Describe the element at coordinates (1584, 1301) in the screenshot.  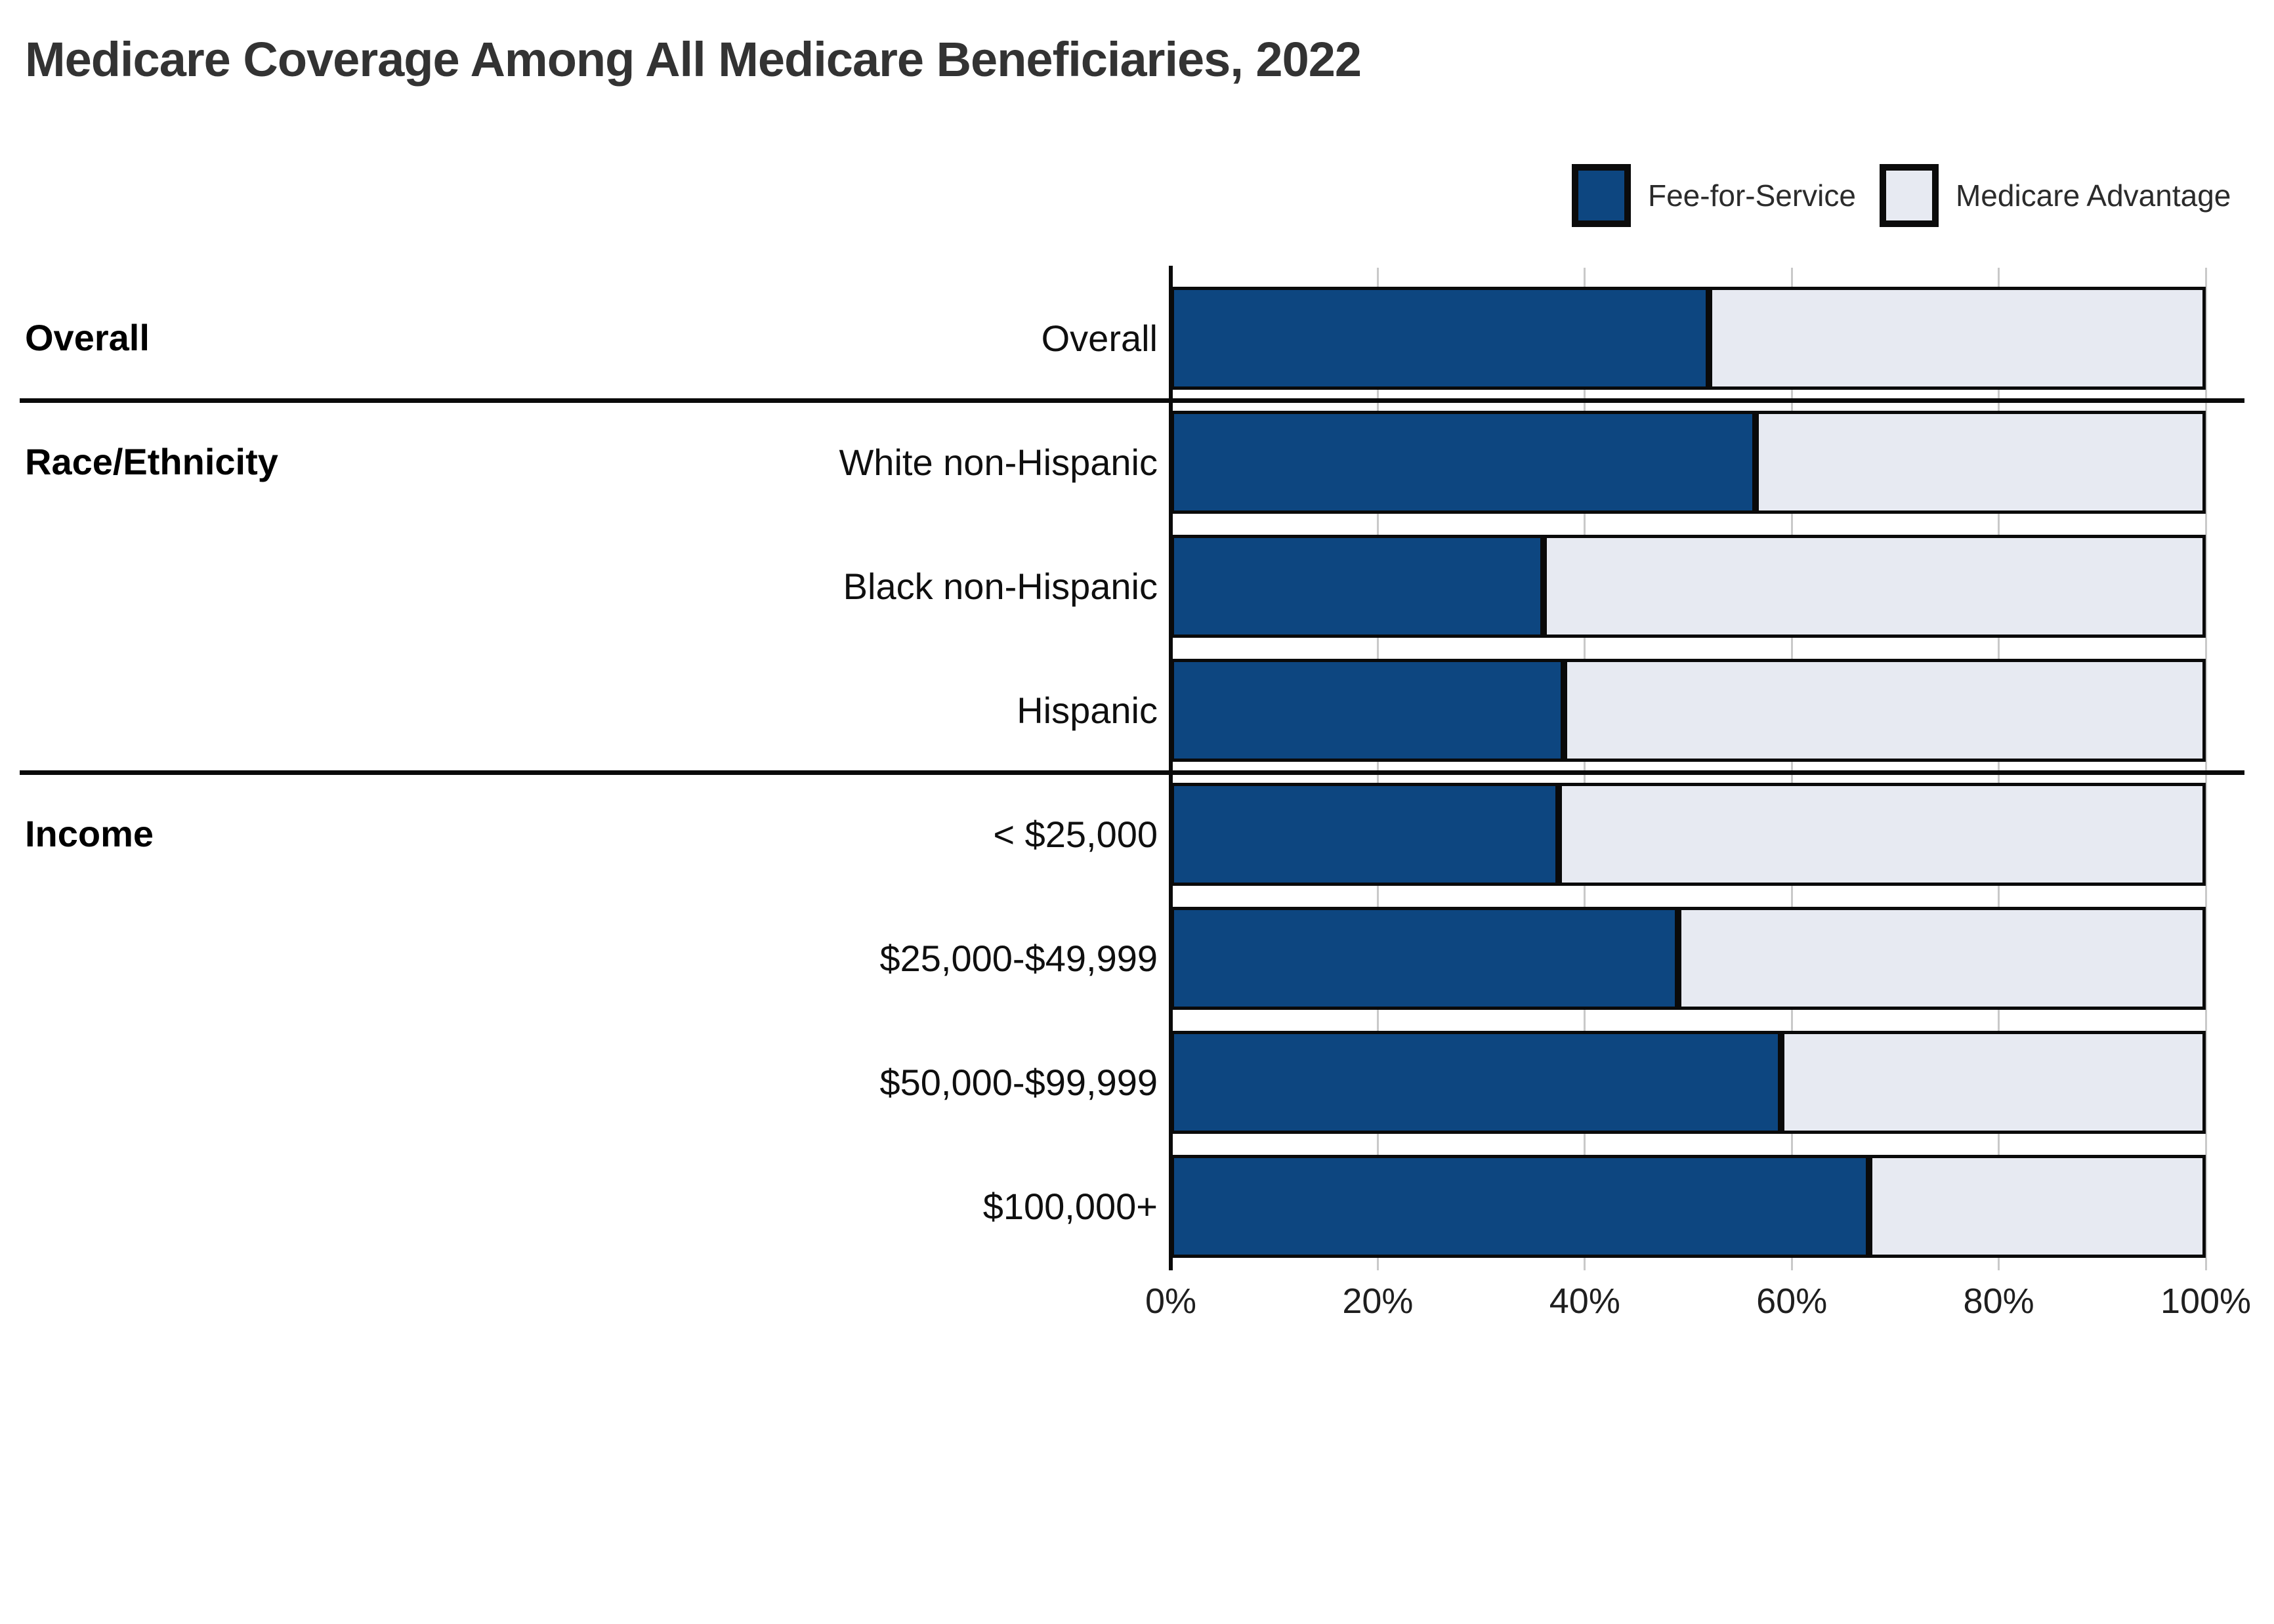
I see `x-tick-label: 40%` at that location.